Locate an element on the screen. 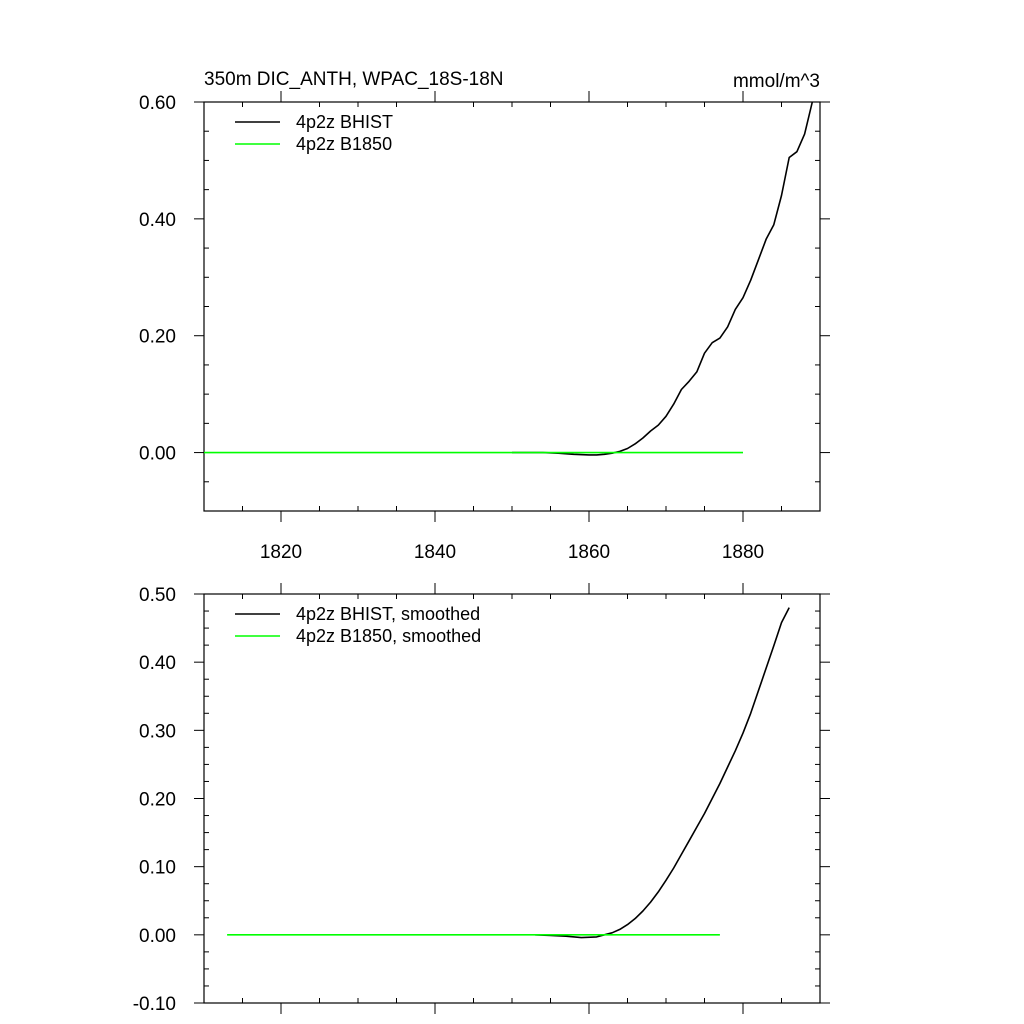  y-tick-label: 0.60 is located at coordinates (157, 103).